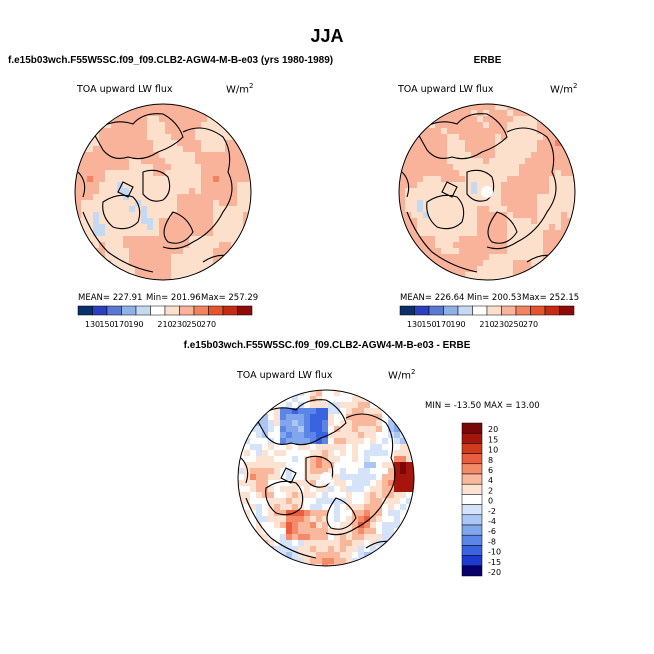 This screenshot has height=654, width=654. Describe the element at coordinates (490, 501) in the screenshot. I see `colorbar-tick-label: 0` at that location.